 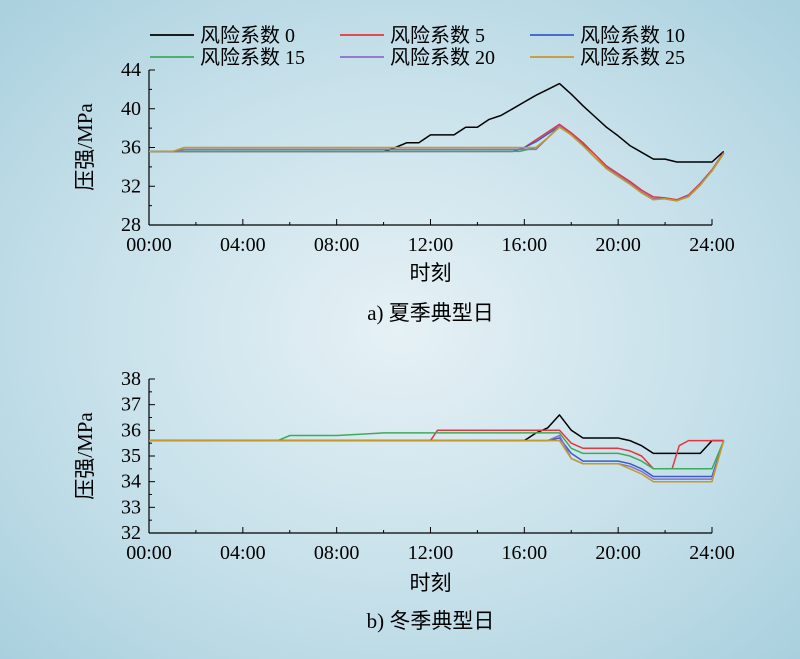 I want to click on y-tick-label: 34, so click(x=131, y=482).